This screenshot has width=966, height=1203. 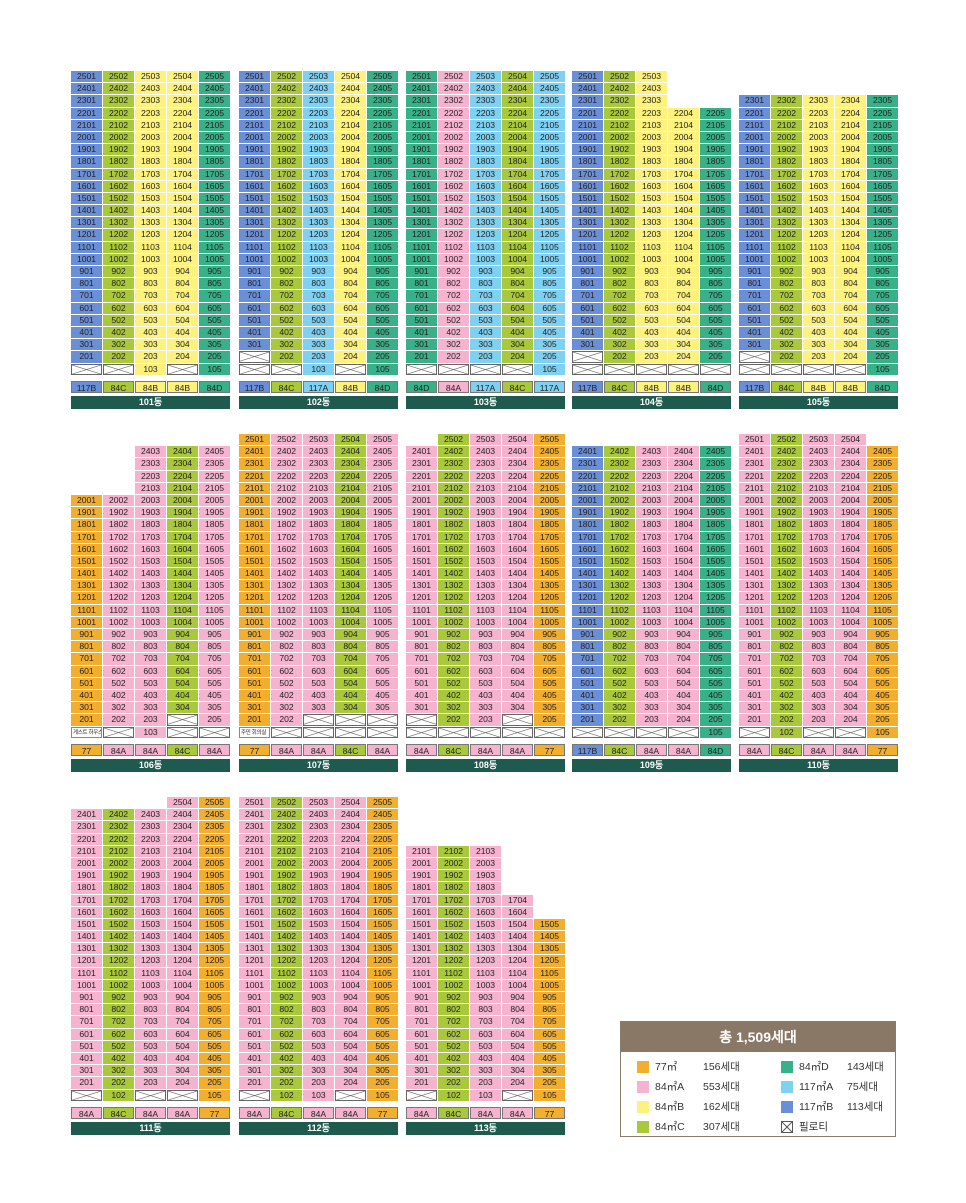 I want to click on unit-cell: 2501, so click(x=254, y=803).